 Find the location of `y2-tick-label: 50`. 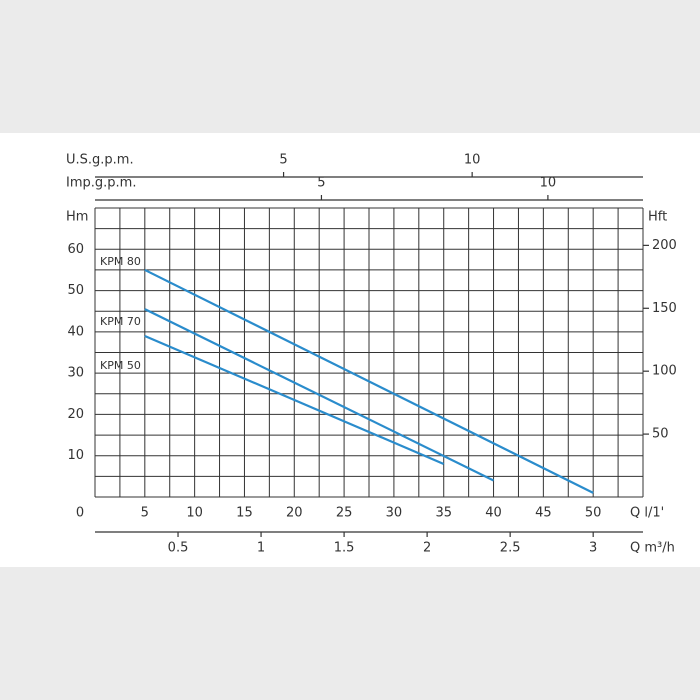

y2-tick-label: 50 is located at coordinates (660, 434).